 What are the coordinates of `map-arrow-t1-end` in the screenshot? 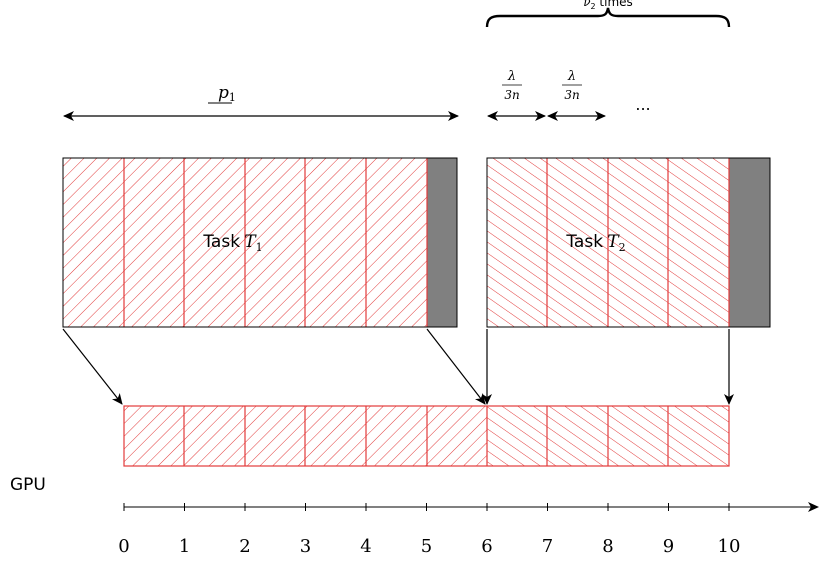 It's located at (456, 366).